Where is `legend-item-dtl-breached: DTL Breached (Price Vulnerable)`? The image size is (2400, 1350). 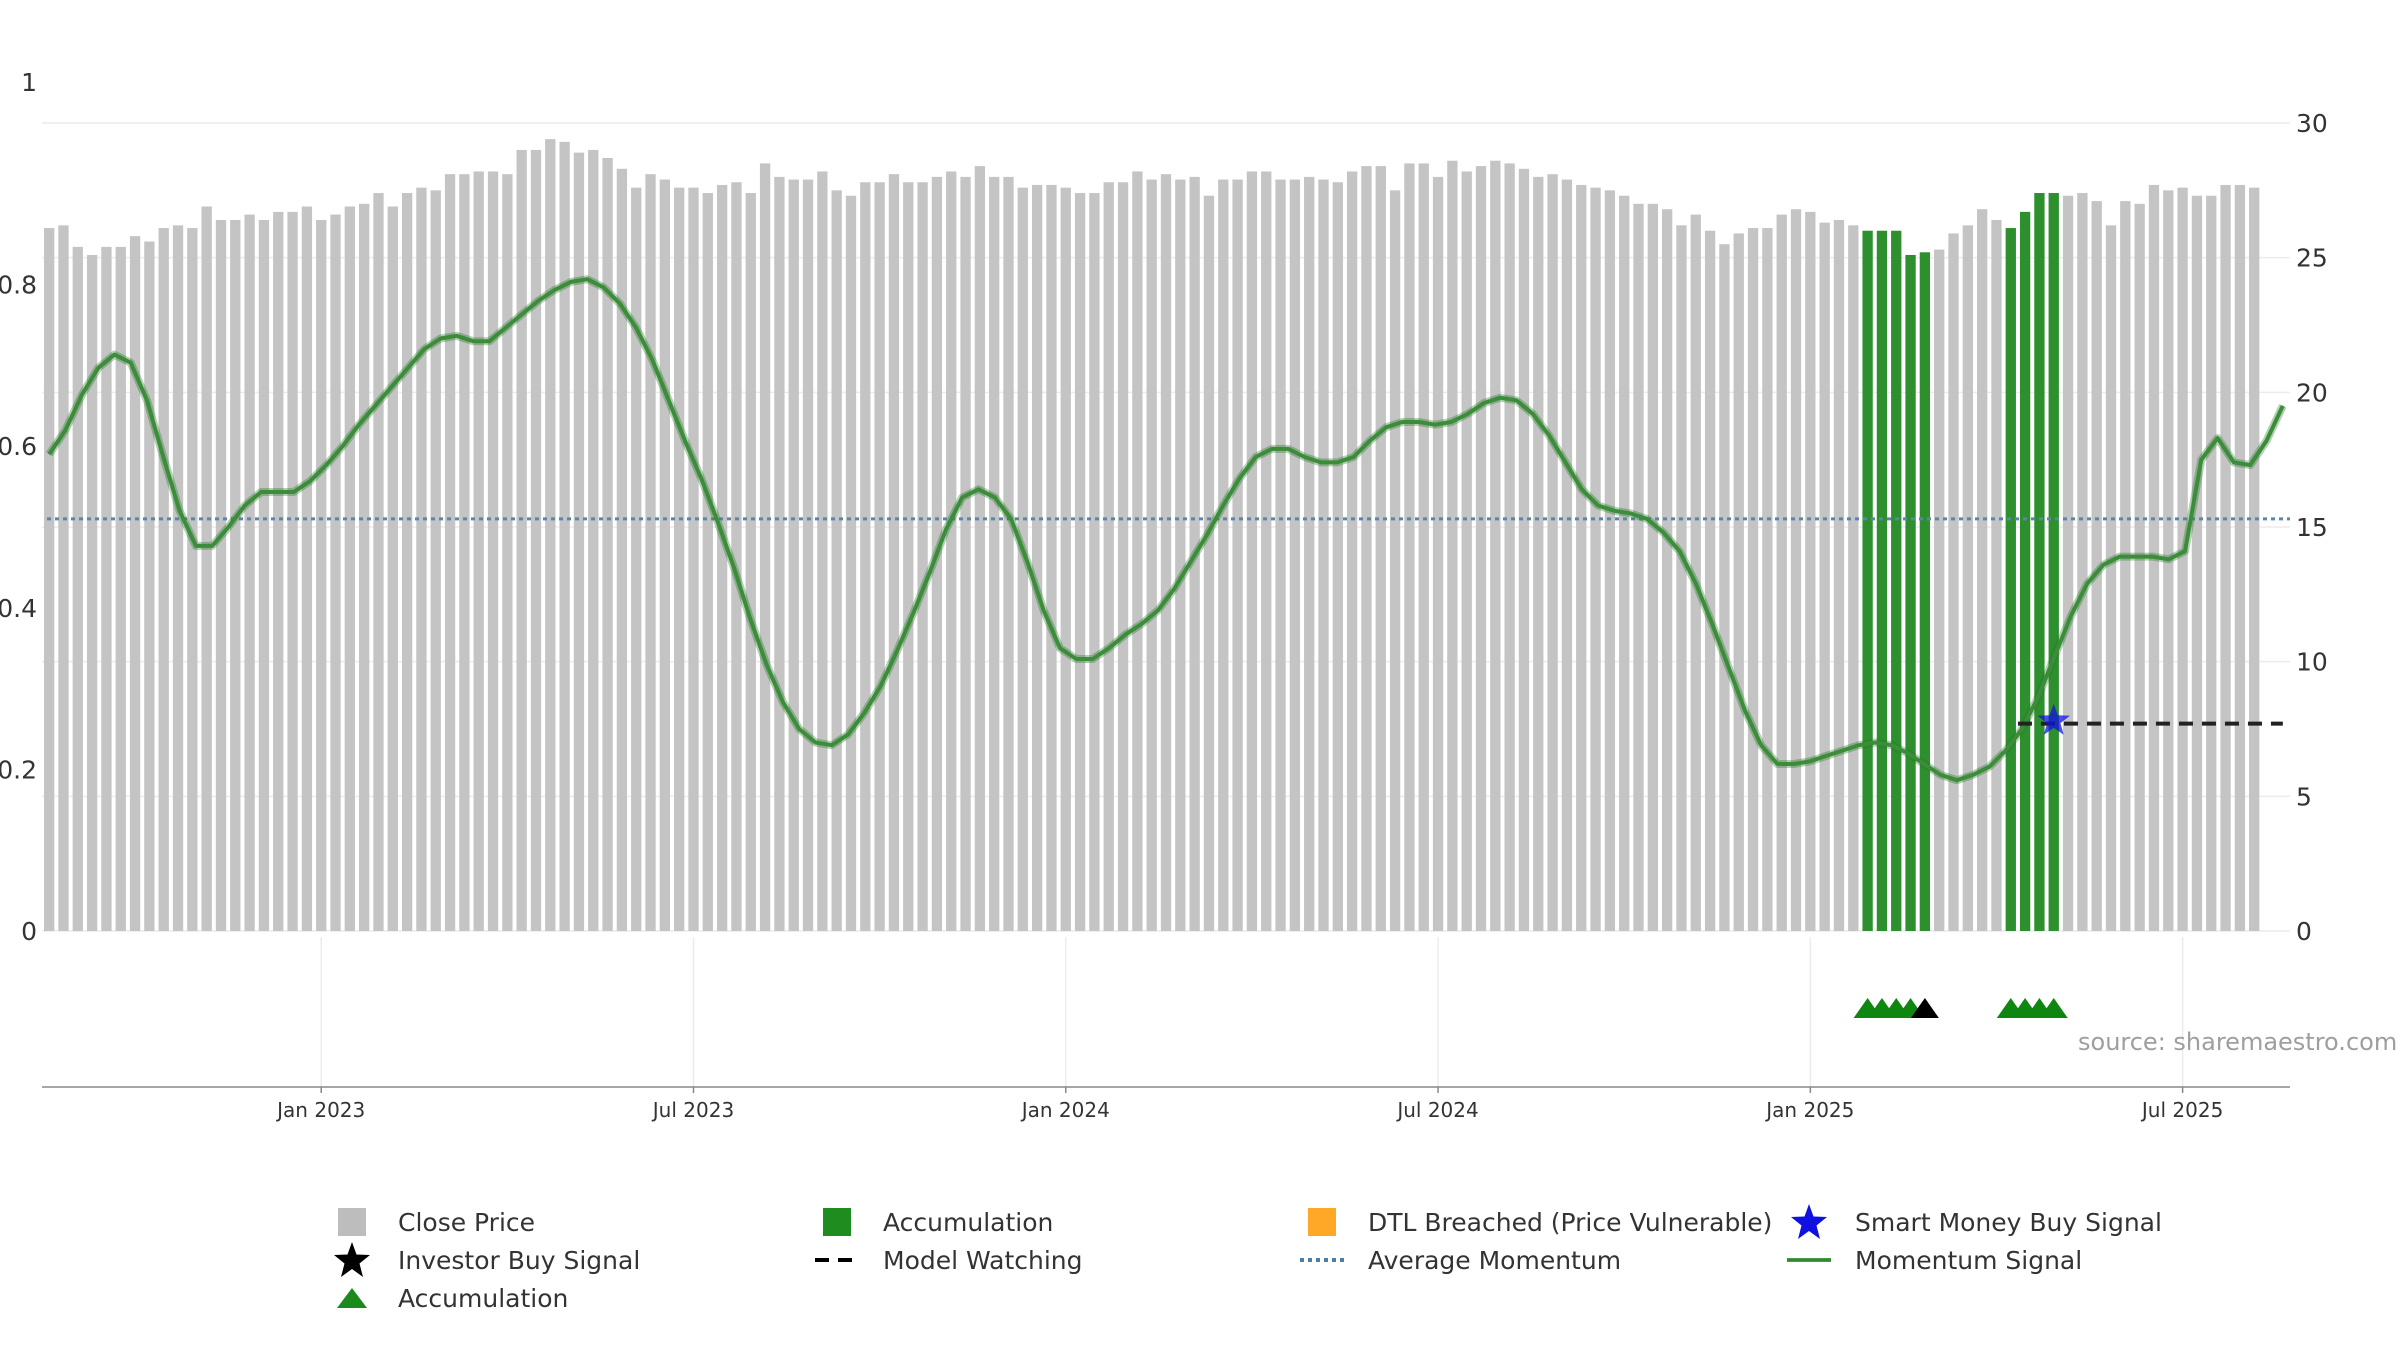
legend-item-dtl-breached: DTL Breached (Price Vulnerable) is located at coordinates (1536, 1222).